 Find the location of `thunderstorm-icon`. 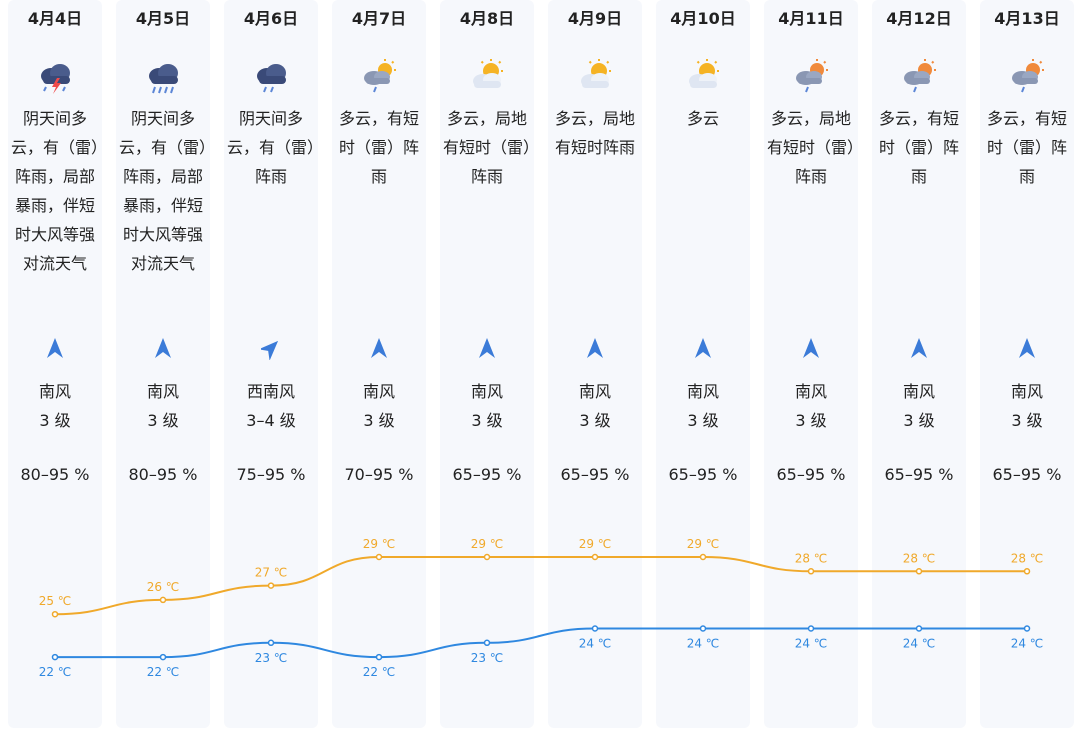

thunderstorm-icon is located at coordinates (55, 79).